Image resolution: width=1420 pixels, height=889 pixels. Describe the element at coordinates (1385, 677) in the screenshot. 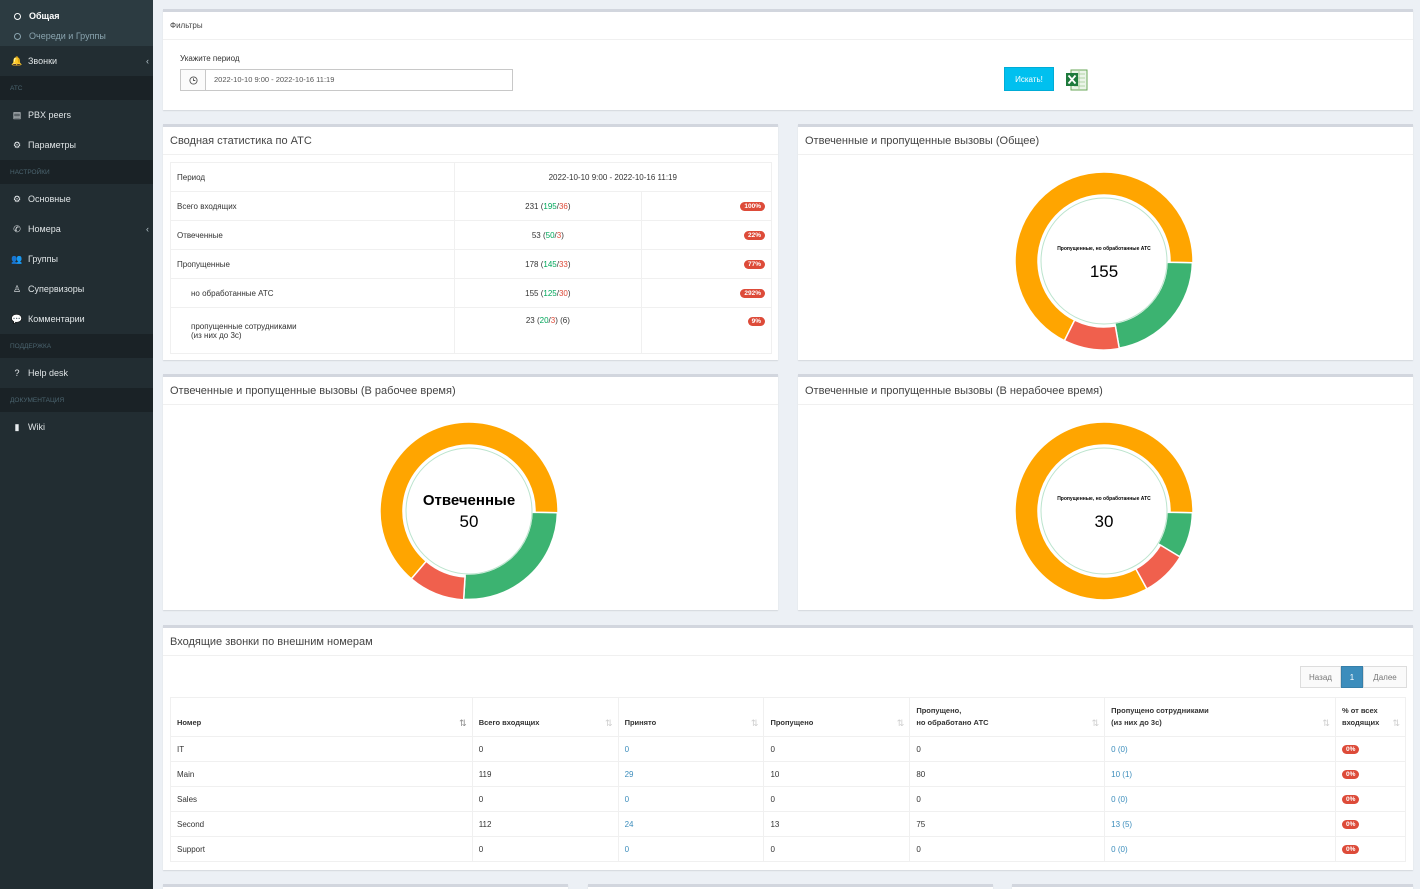

I see `pager-next-button: Далее` at that location.